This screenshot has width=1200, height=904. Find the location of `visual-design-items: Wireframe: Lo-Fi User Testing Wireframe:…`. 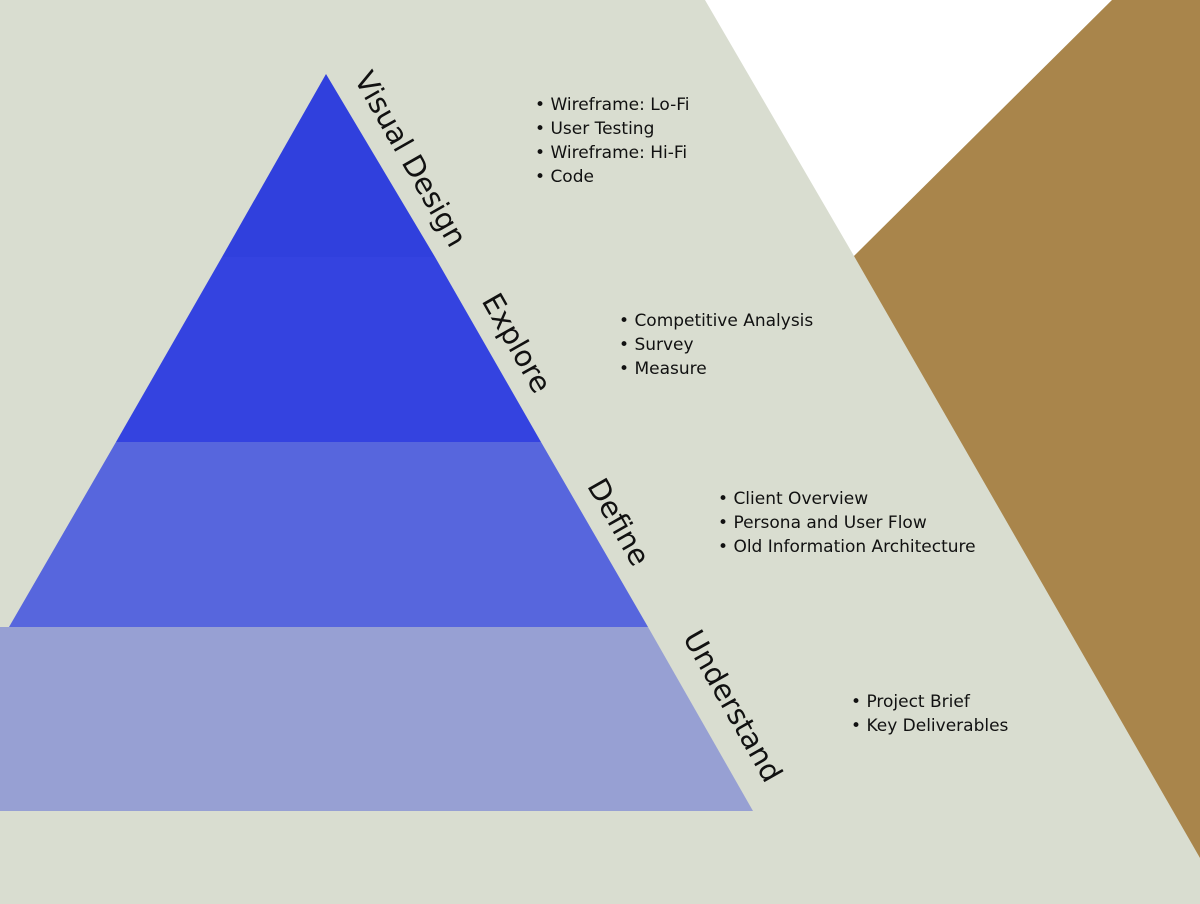

visual-design-items: Wireframe: Lo-Fi User Testing Wireframe:… is located at coordinates (612, 141).